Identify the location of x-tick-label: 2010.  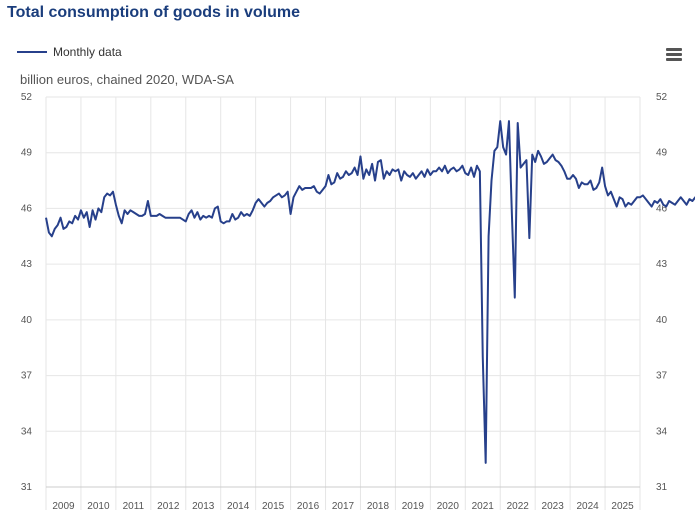
(98, 506).